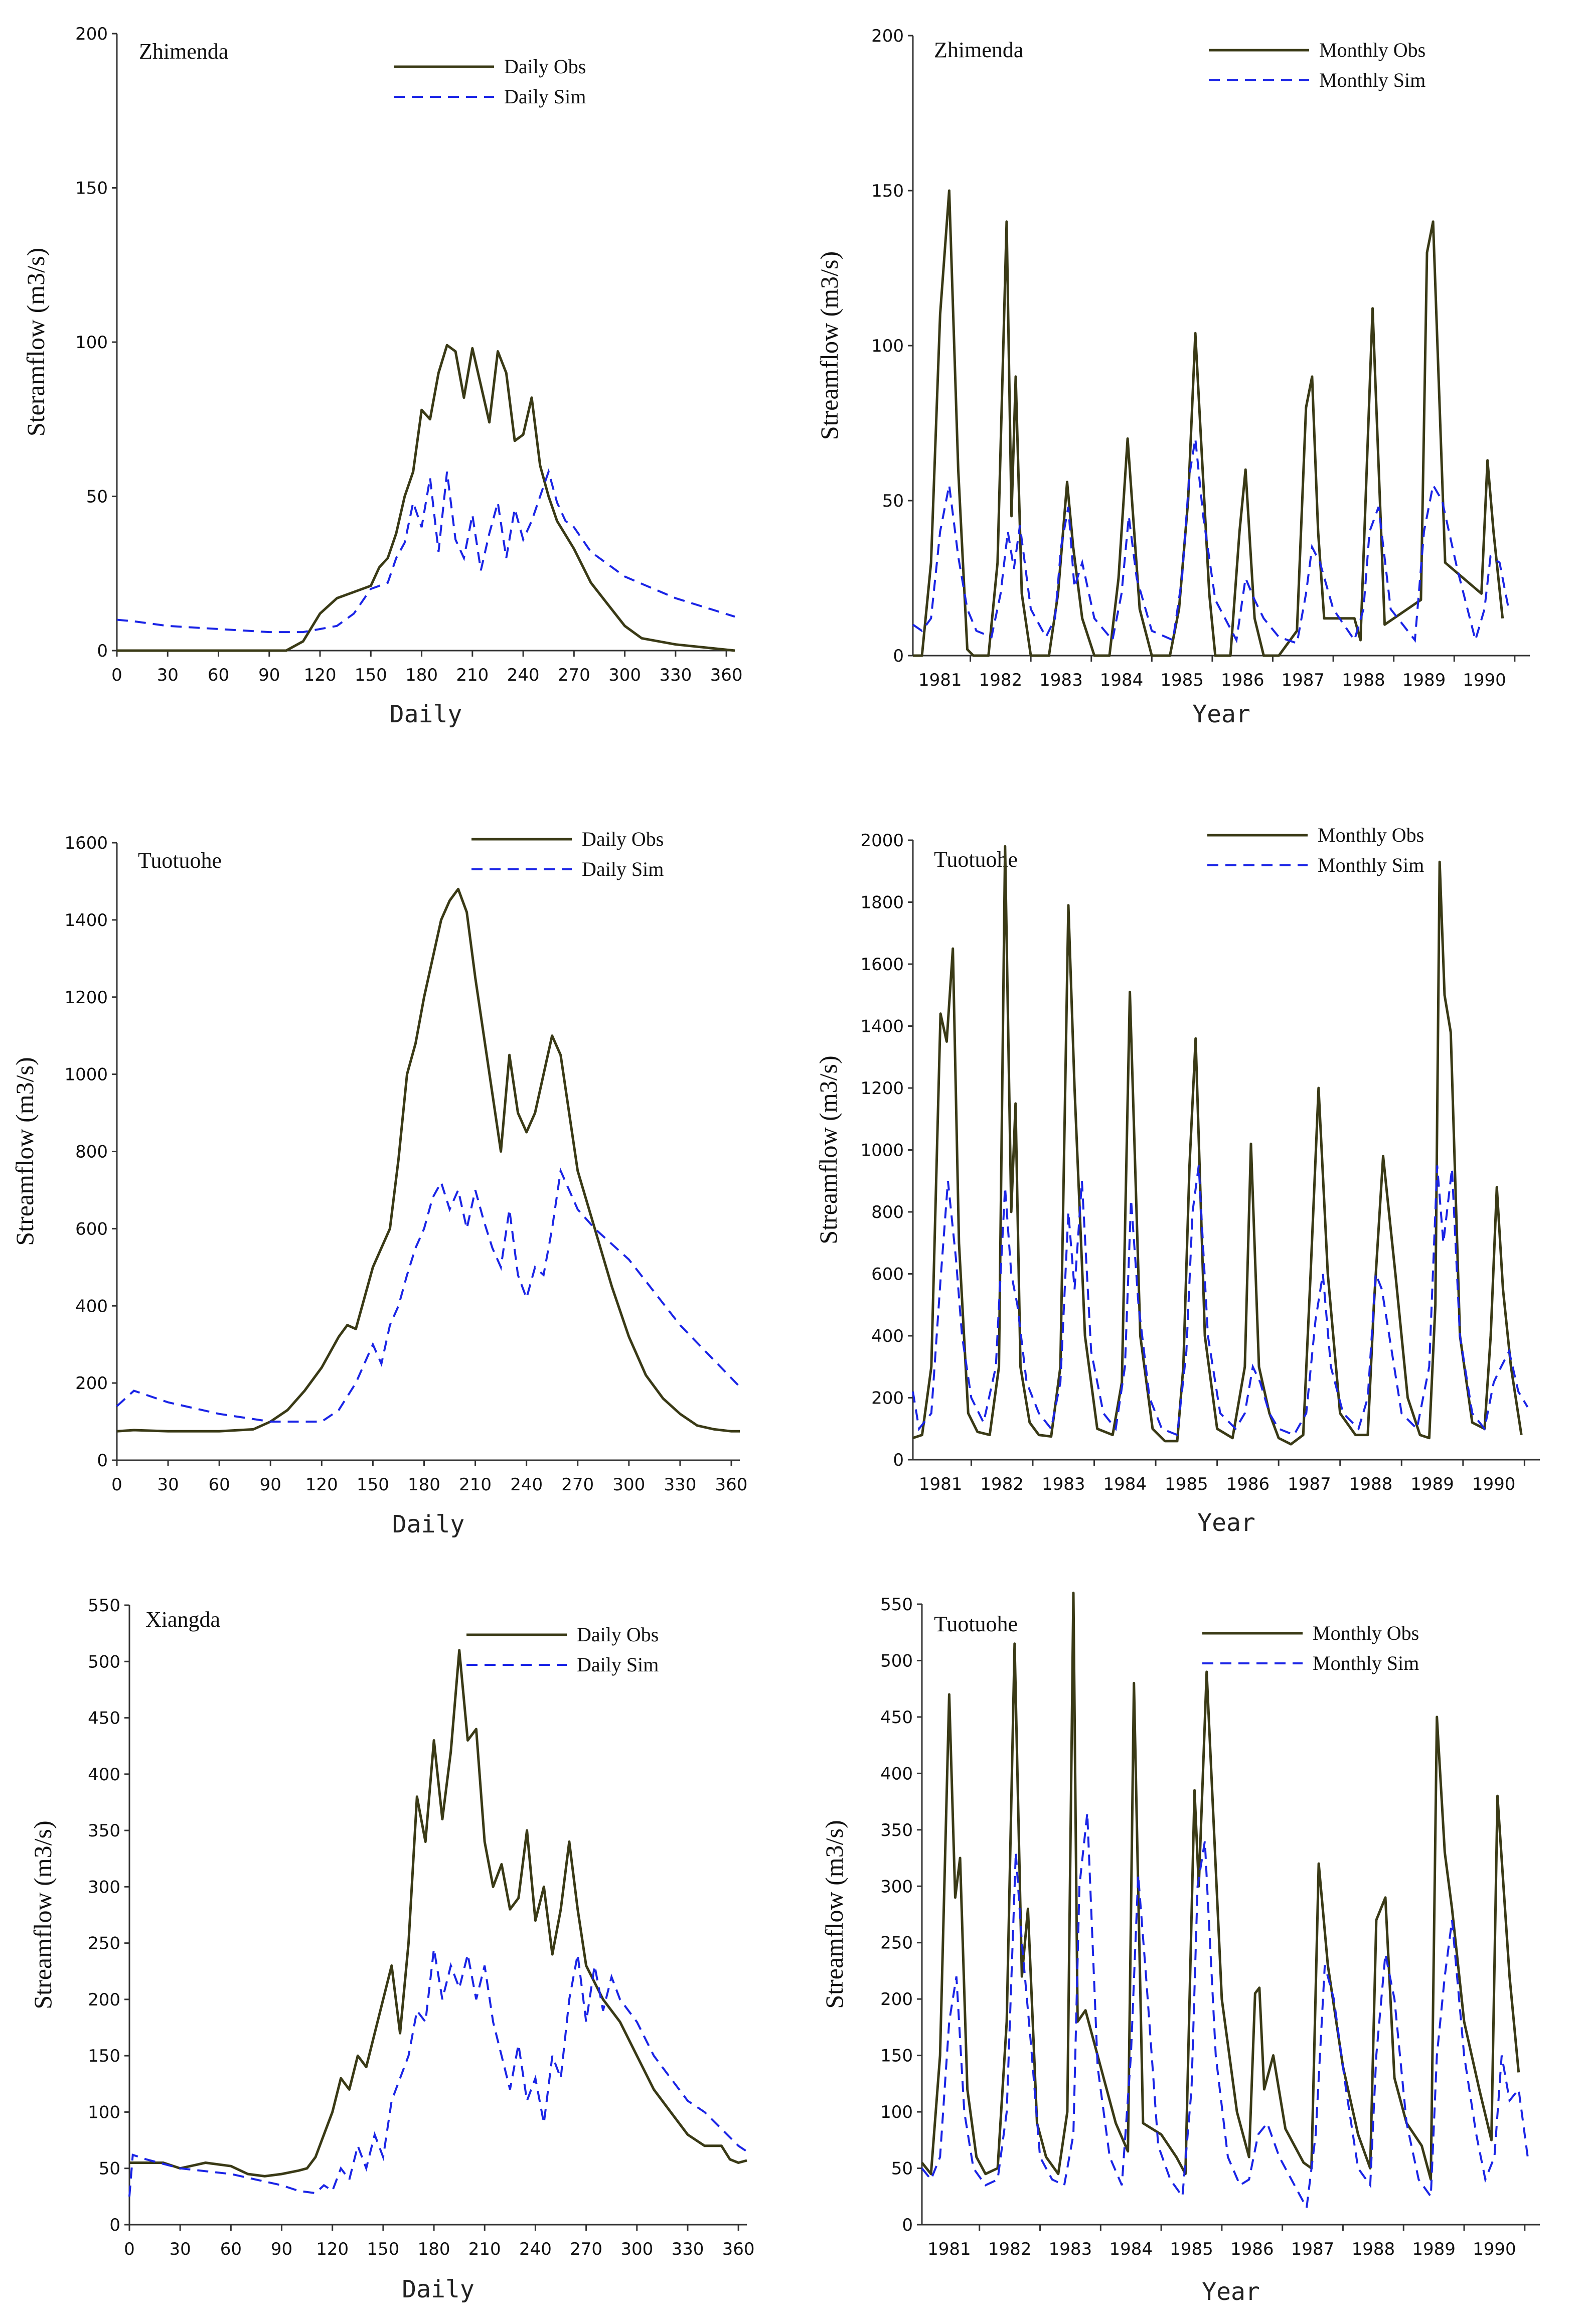  What do you see at coordinates (183, 51) in the screenshot?
I see `station-title: Zhimenda` at bounding box center [183, 51].